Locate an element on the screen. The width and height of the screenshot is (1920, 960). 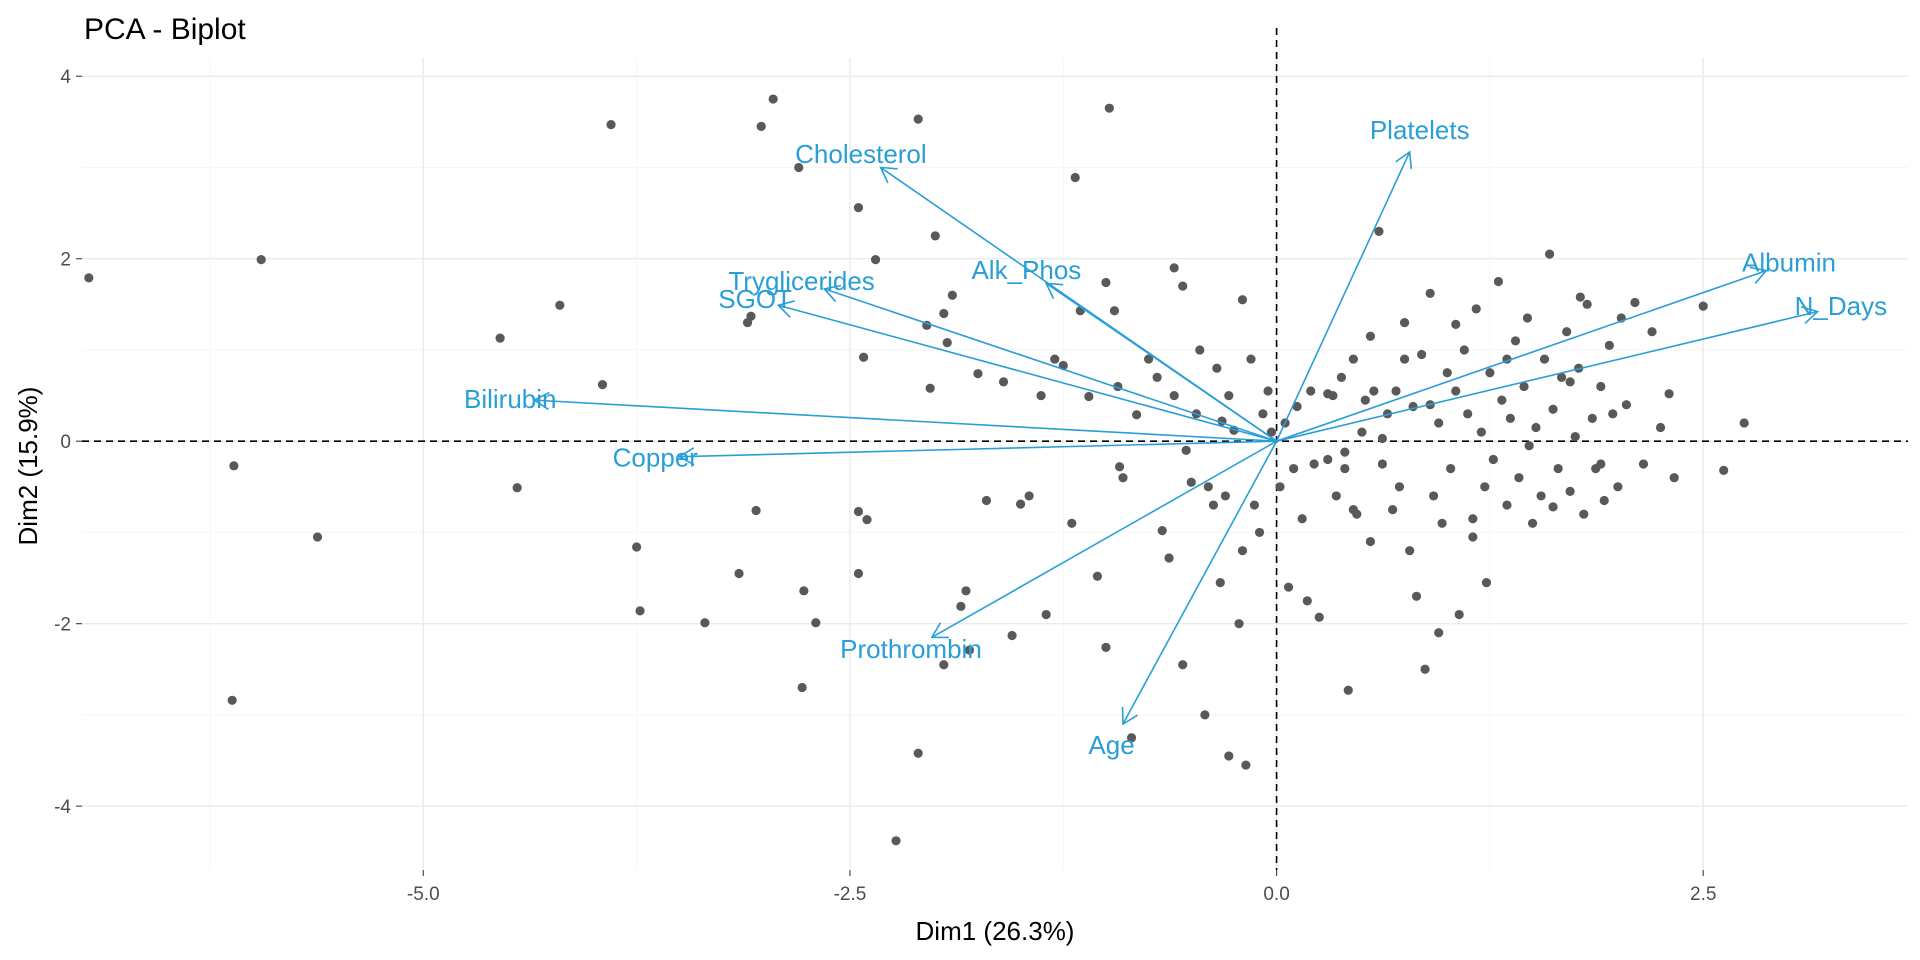
x-axis-ticks: -5.0 -2.5 0.0 2.5 is located at coordinates (1061, 887).